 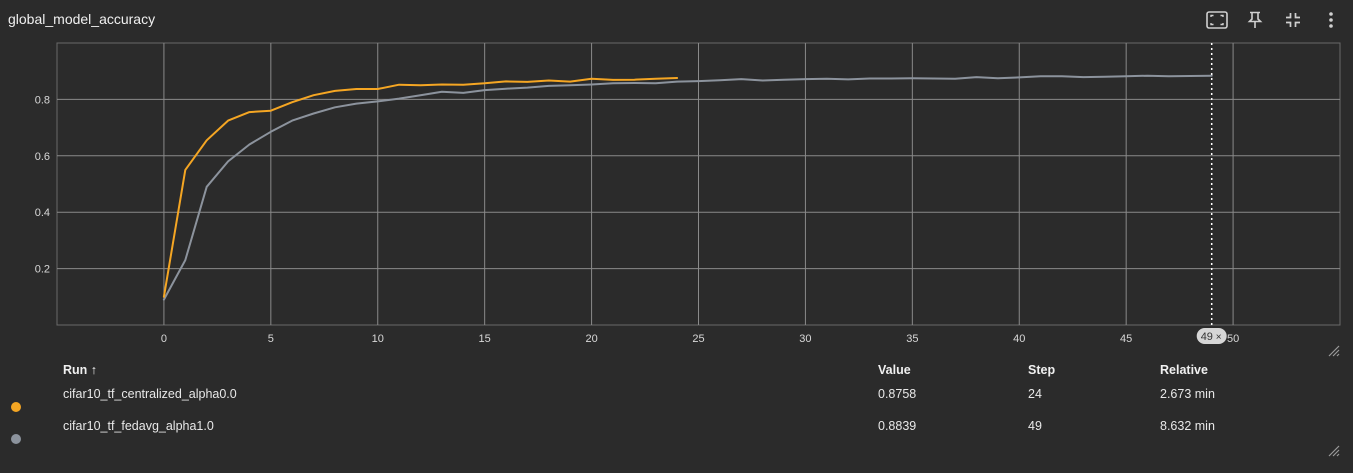 What do you see at coordinates (698, 339) in the screenshot?
I see `x-tick-label: 25` at bounding box center [698, 339].